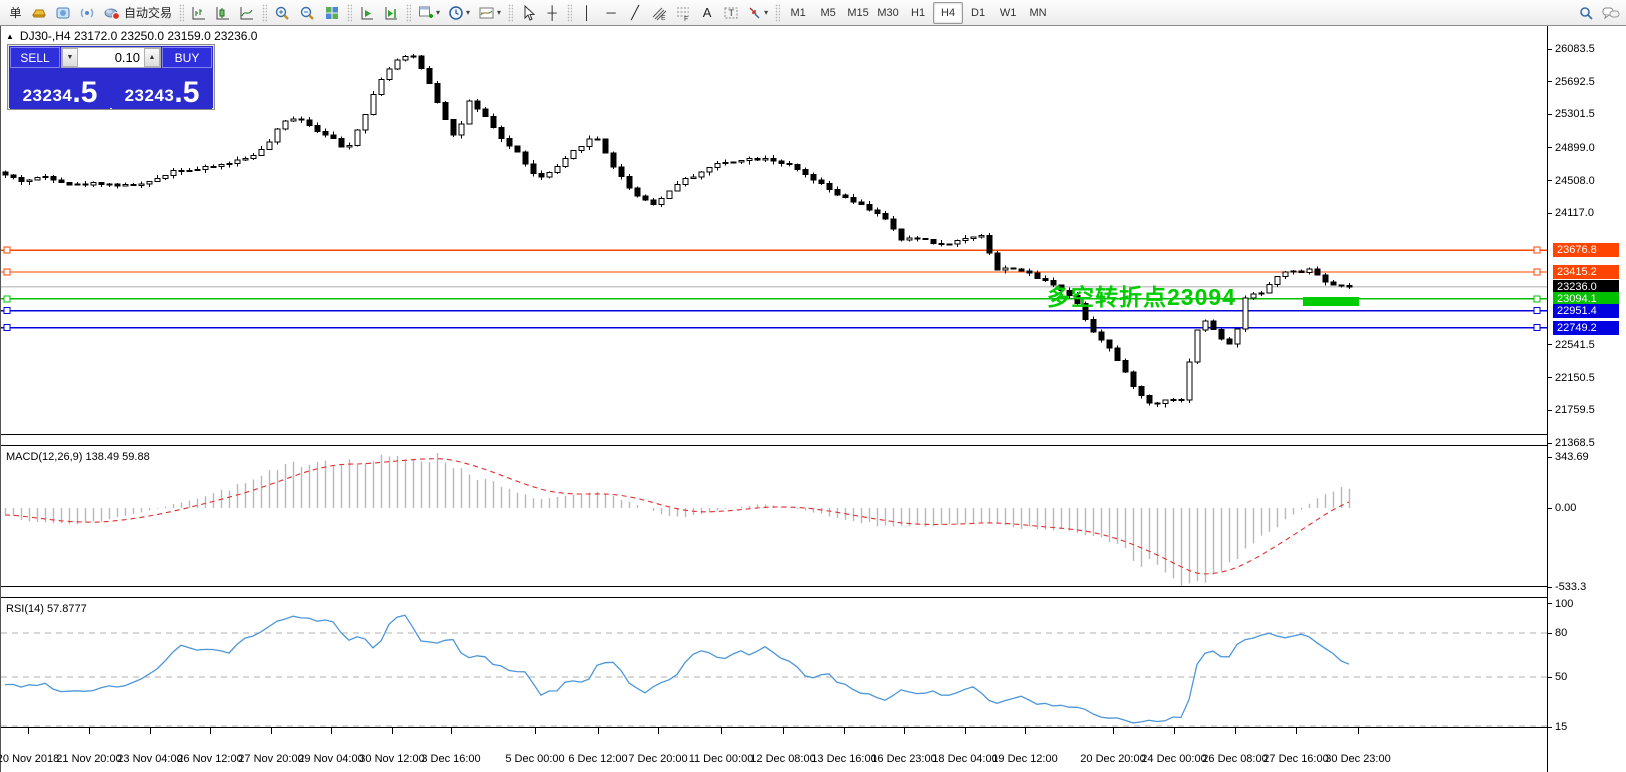  What do you see at coordinates (499, 12) in the screenshot?
I see `template-icon-dropdown-caret: ▾` at bounding box center [499, 12].